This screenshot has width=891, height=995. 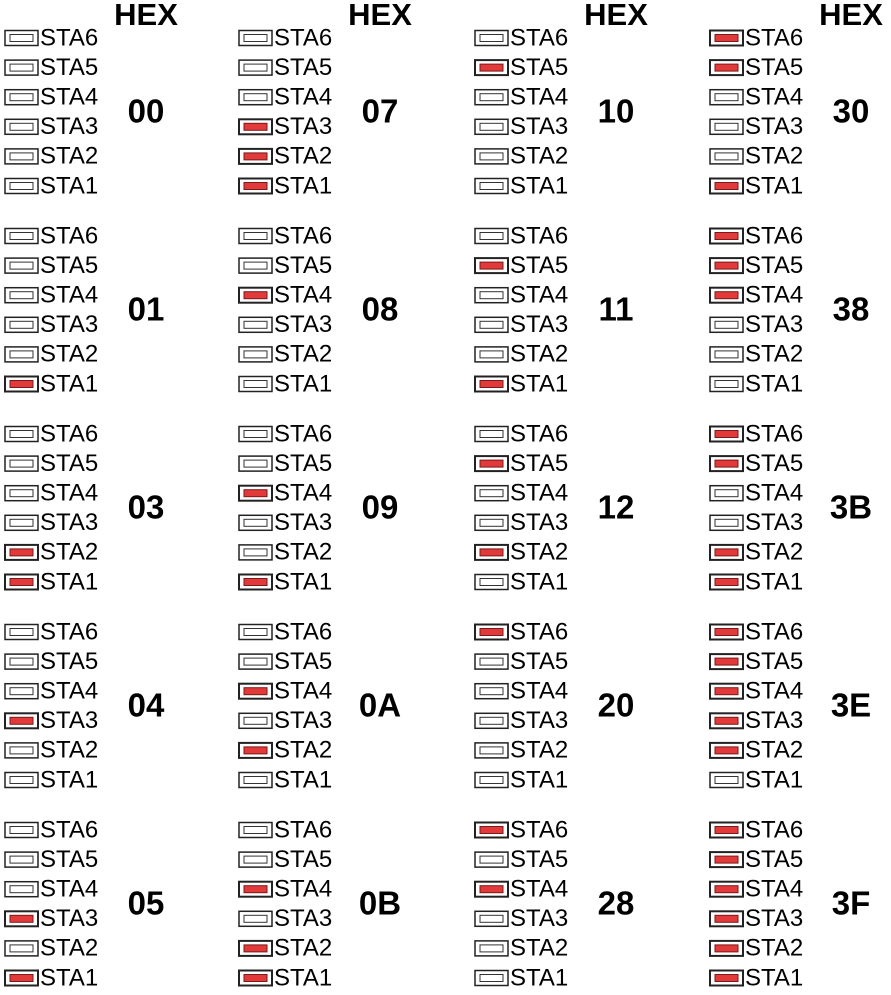 I want to click on hex-code: 10, so click(x=616, y=111).